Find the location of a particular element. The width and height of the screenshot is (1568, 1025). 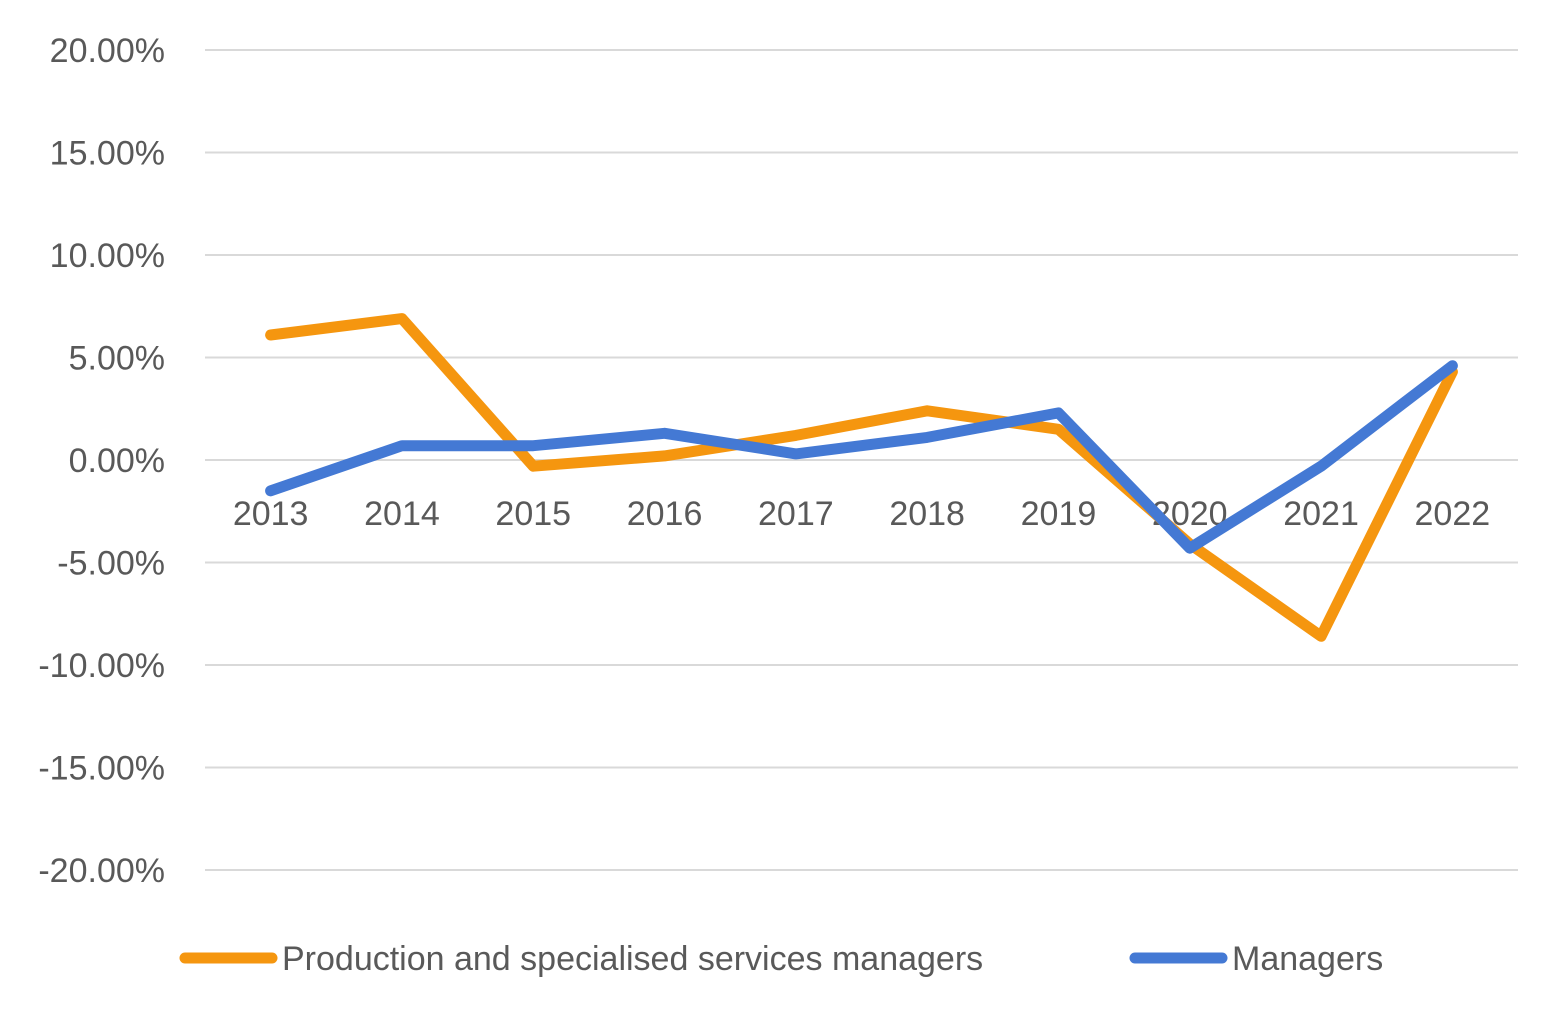

y-tick-label: 20.00% is located at coordinates (107, 51).